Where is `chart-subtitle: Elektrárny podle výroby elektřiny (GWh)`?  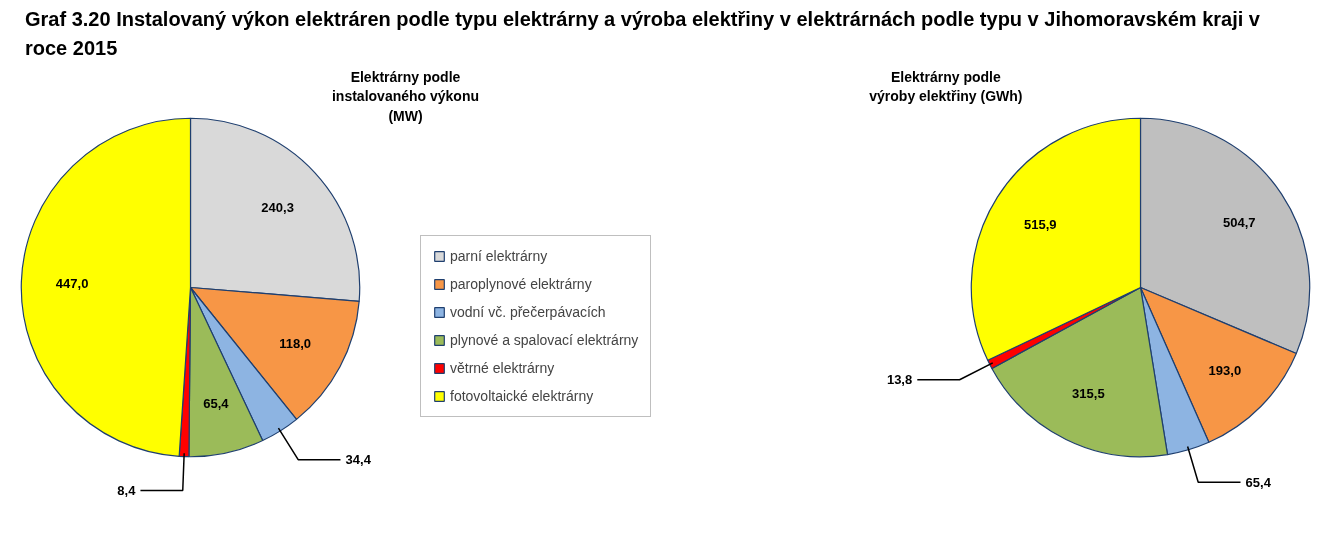 chart-subtitle: Elektrárny podle výroby elektřiny (GWh) is located at coordinates (946, 87).